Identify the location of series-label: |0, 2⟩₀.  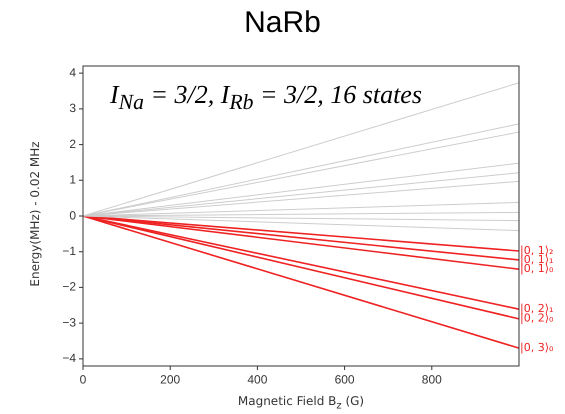
(537, 318).